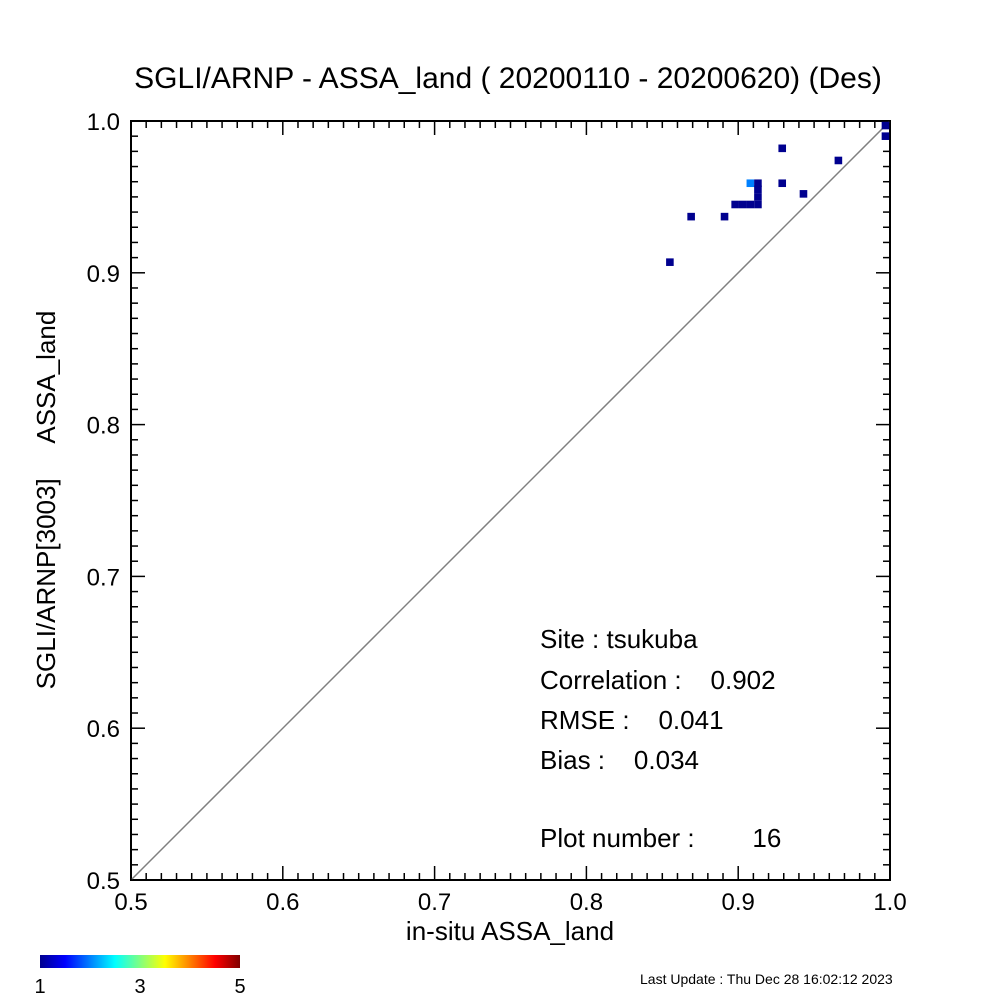 Image resolution: width=1000 pixels, height=1000 pixels. What do you see at coordinates (103, 577) in the screenshot?
I see `y-tick-label: 0.7` at bounding box center [103, 577].